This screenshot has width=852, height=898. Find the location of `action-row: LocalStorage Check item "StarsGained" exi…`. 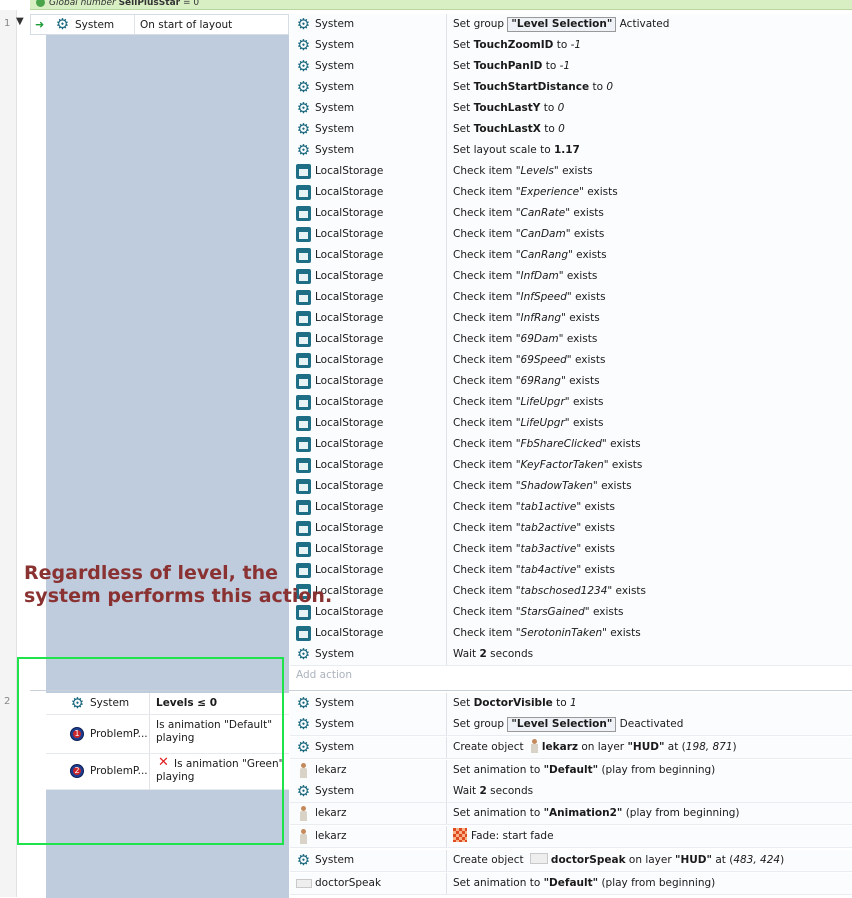

action-row: LocalStorage Check item "StarsGained" exi… is located at coordinates (571, 613).